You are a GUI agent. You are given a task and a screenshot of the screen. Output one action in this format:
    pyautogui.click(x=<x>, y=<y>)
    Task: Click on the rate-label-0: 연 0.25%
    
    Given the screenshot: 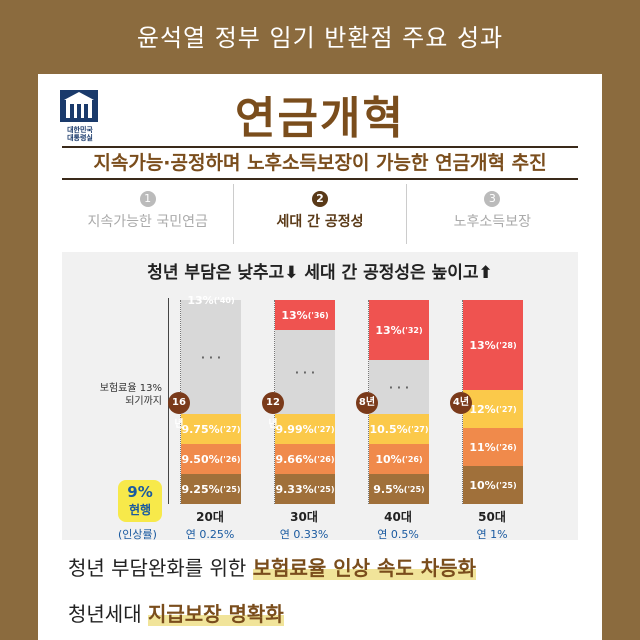 What is the action you would take?
    pyautogui.click(x=210, y=534)
    